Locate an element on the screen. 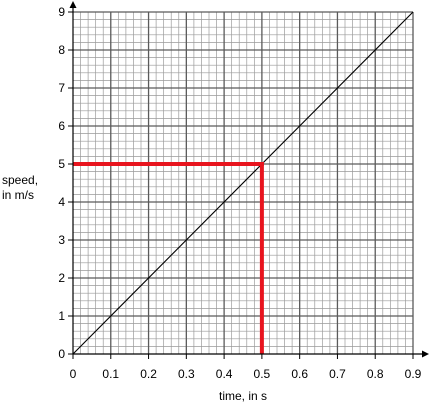  y-tick-label: 7 is located at coordinates (61, 88).